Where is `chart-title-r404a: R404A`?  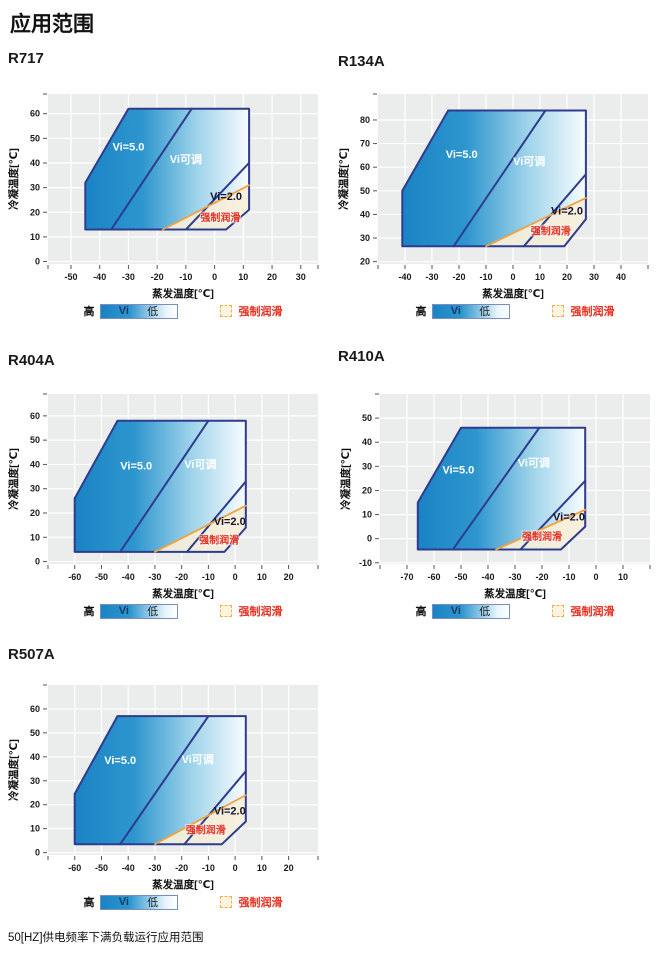 chart-title-r404a: R404A is located at coordinates (31, 360).